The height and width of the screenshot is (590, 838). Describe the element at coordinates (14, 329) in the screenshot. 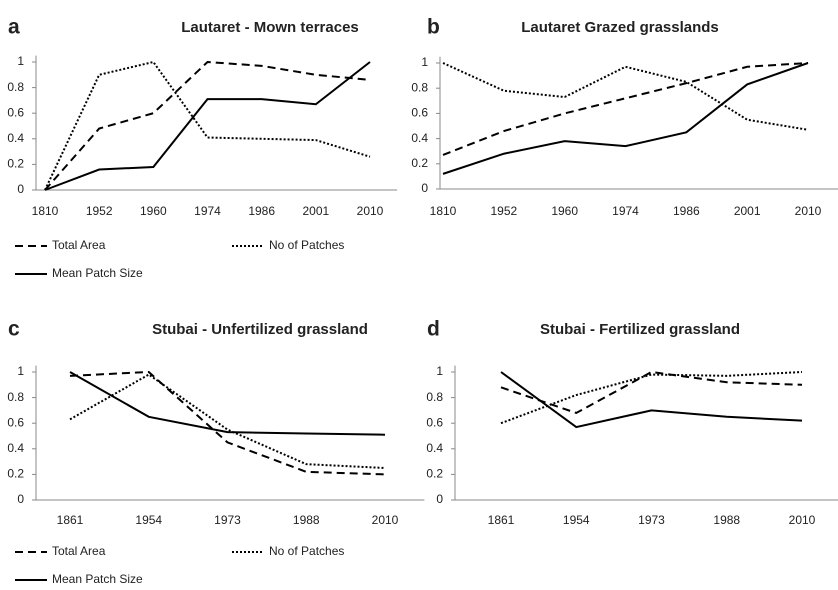

I see `panel-letter: c` at that location.